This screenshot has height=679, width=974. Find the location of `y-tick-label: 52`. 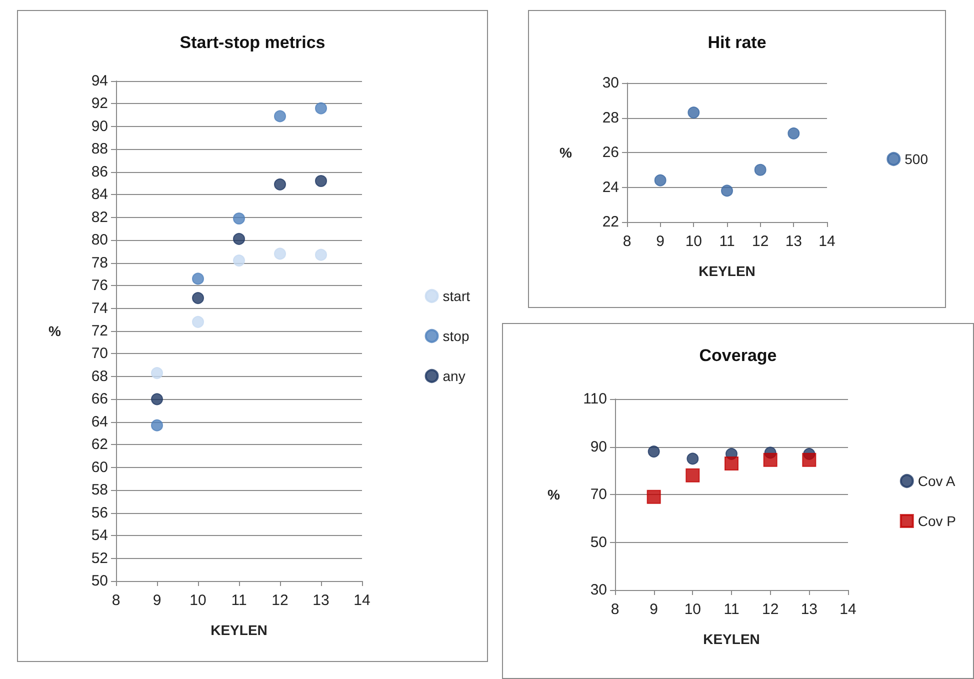

y-tick-label: 52 is located at coordinates (99, 558).